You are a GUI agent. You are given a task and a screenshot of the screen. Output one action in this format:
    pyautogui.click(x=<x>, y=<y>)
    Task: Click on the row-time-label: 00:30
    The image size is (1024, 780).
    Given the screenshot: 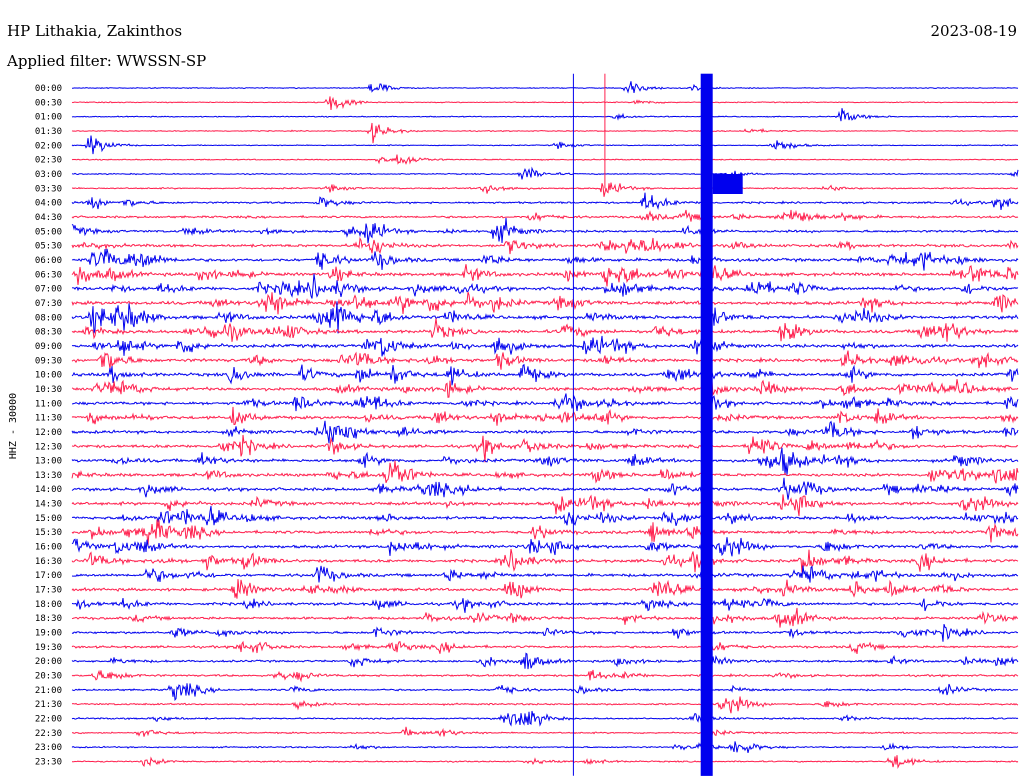 What is the action you would take?
    pyautogui.click(x=48, y=103)
    